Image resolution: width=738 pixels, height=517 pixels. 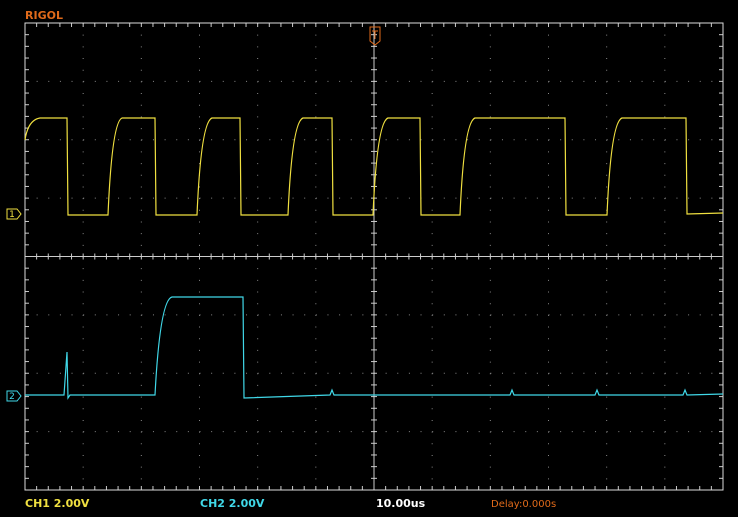 I want to click on ch1-scale: CH1 2.00V, so click(x=57, y=503).